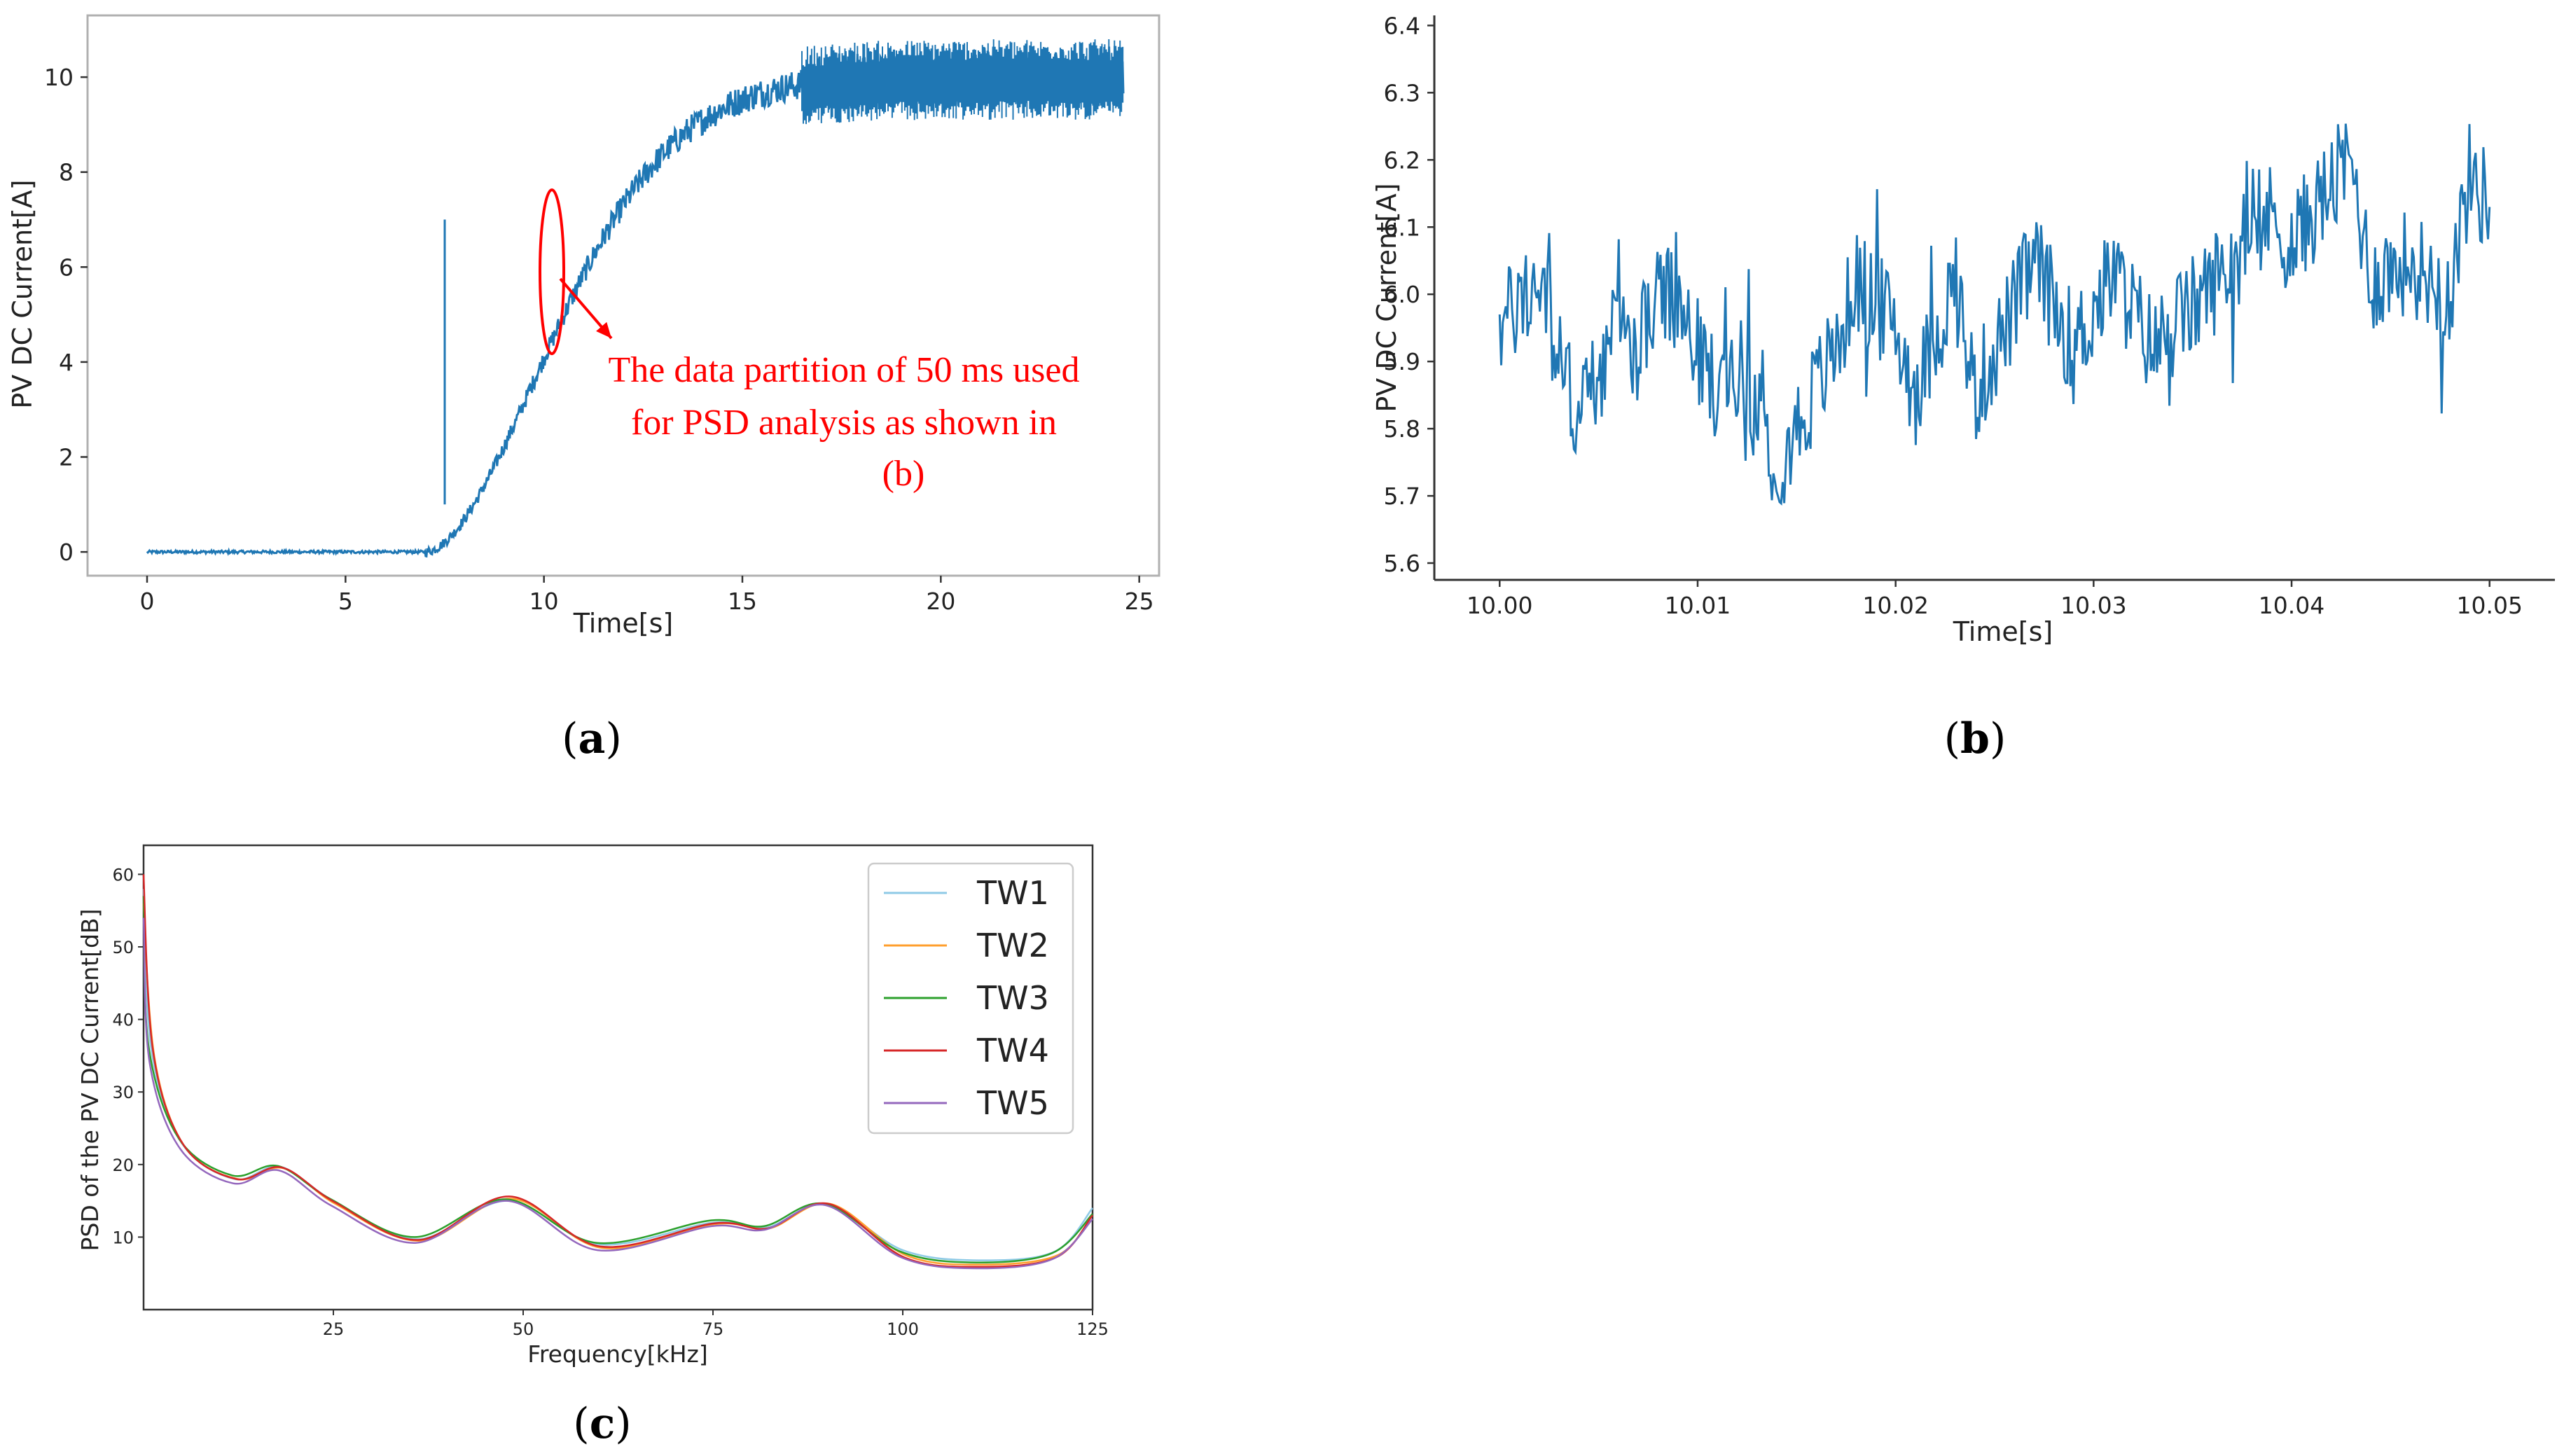 The image size is (2557, 1456). What do you see at coordinates (66, 172) in the screenshot?
I see `chart-a-y-tick-label: 8` at bounding box center [66, 172].